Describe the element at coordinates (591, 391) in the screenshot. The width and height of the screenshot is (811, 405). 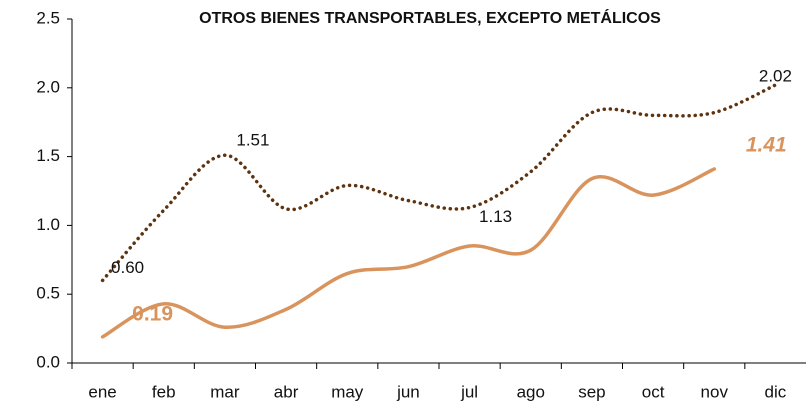
I see `x-tick-label: sep` at that location.